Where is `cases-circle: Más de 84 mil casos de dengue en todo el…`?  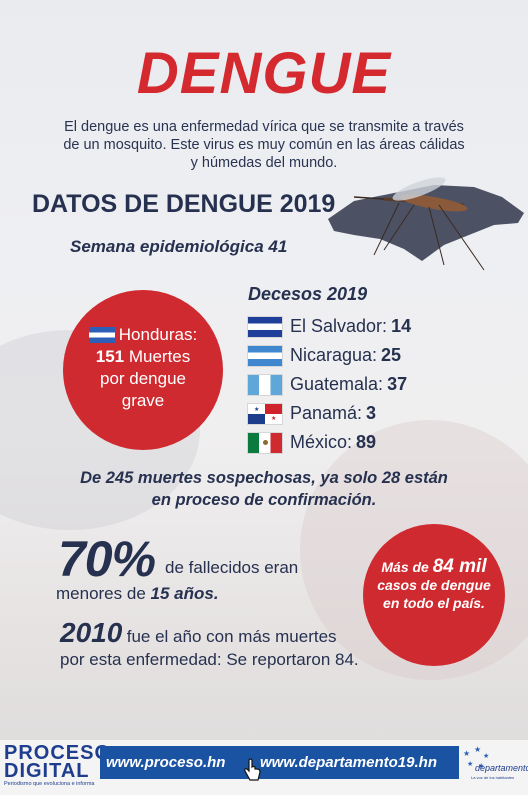 cases-circle: Más de 84 mil casos de dengue en todo el… is located at coordinates (434, 595).